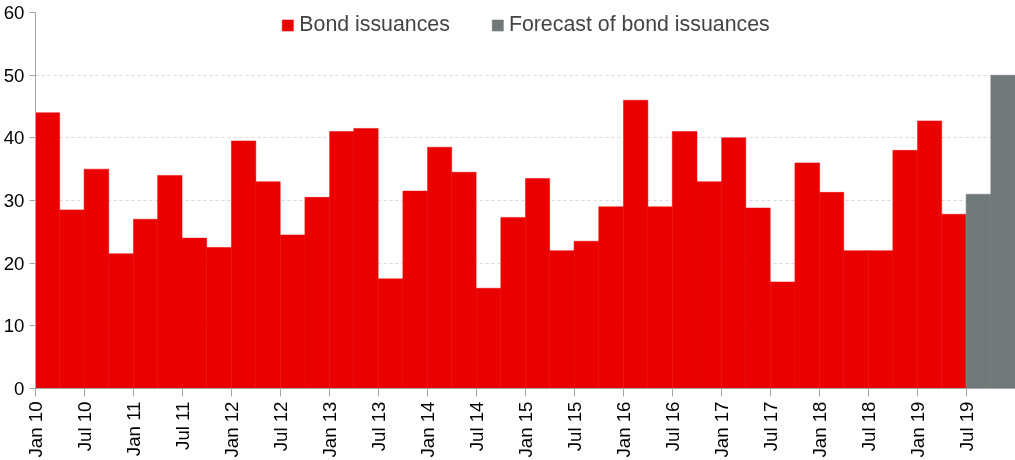  What do you see at coordinates (14, 263) in the screenshot?
I see `y-tick-label: 20` at bounding box center [14, 263].